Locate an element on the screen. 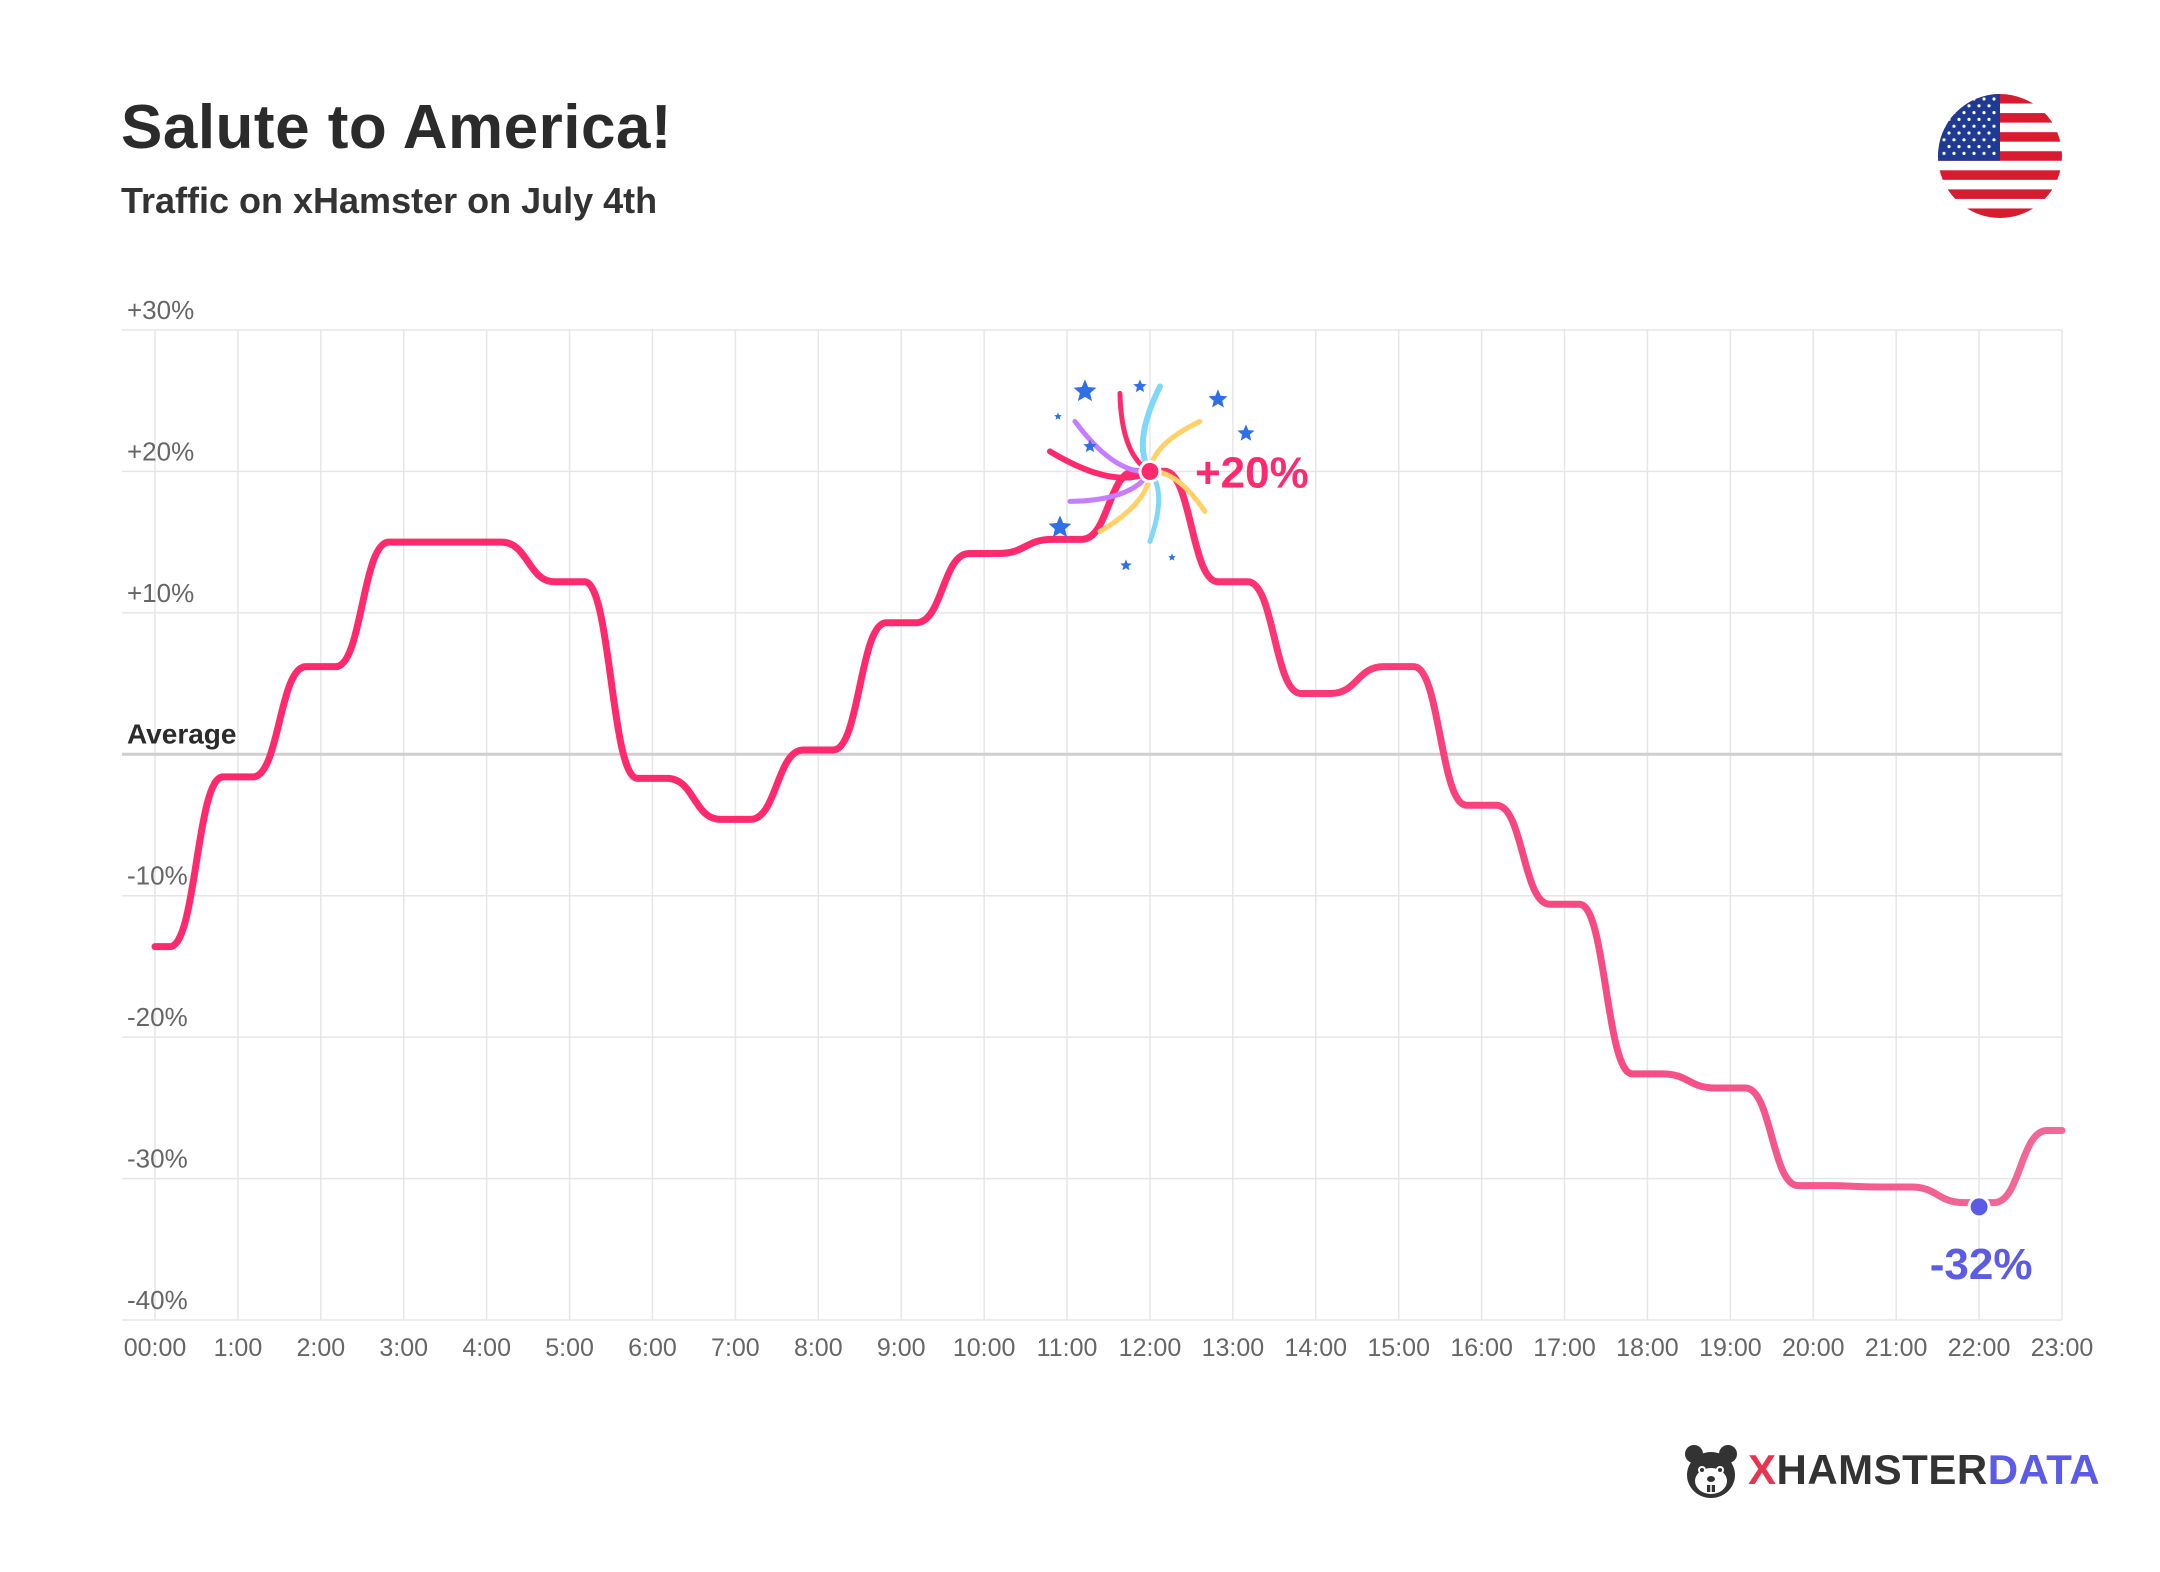 The height and width of the screenshot is (1572, 2160). x-tick-label: 10:00 is located at coordinates (984, 1348).